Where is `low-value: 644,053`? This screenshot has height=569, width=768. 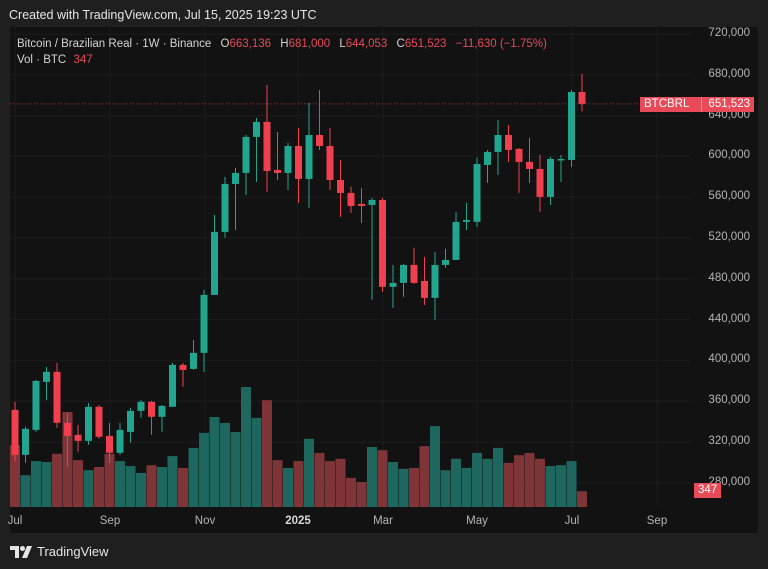
low-value: 644,053 is located at coordinates (366, 44).